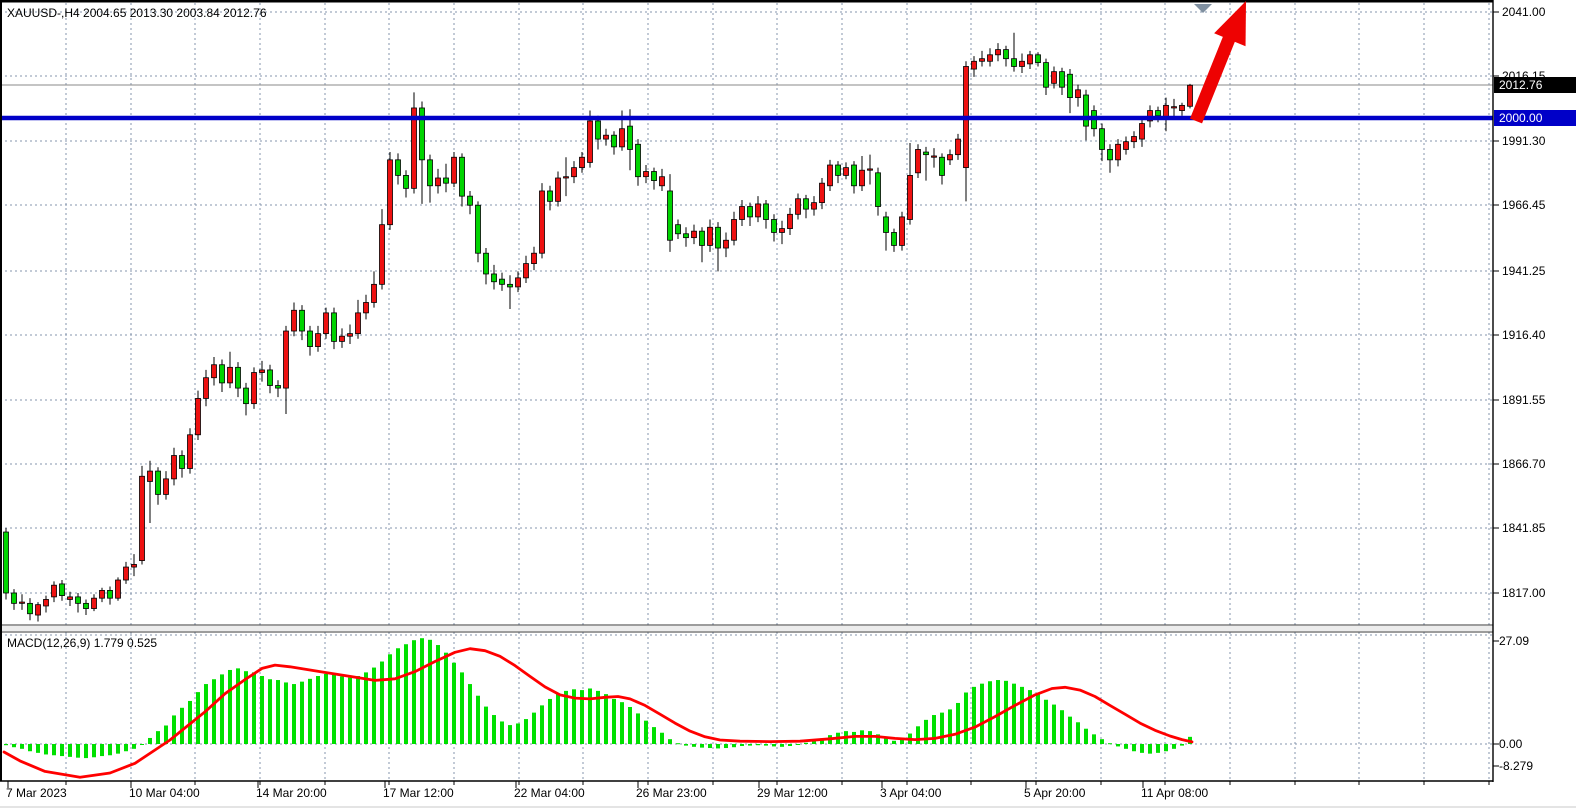 The image size is (1576, 811). I want to click on price-axis-label: 1817.00, so click(1524, 593).